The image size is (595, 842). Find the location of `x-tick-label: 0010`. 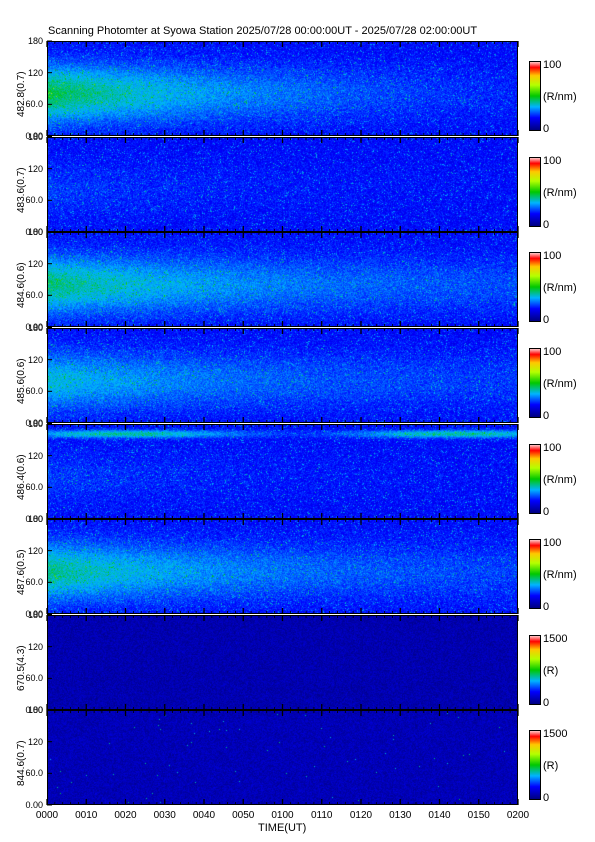

x-tick-label: 0010 is located at coordinates (86, 815).